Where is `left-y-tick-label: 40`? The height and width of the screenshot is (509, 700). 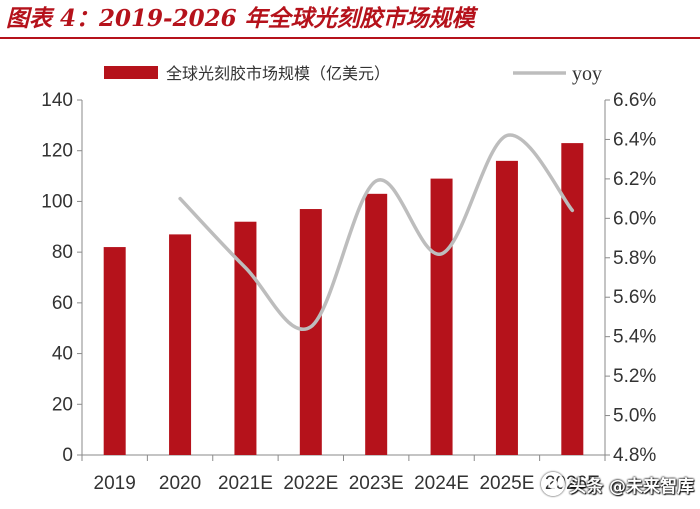 left-y-tick-label: 40 is located at coordinates (62, 354).